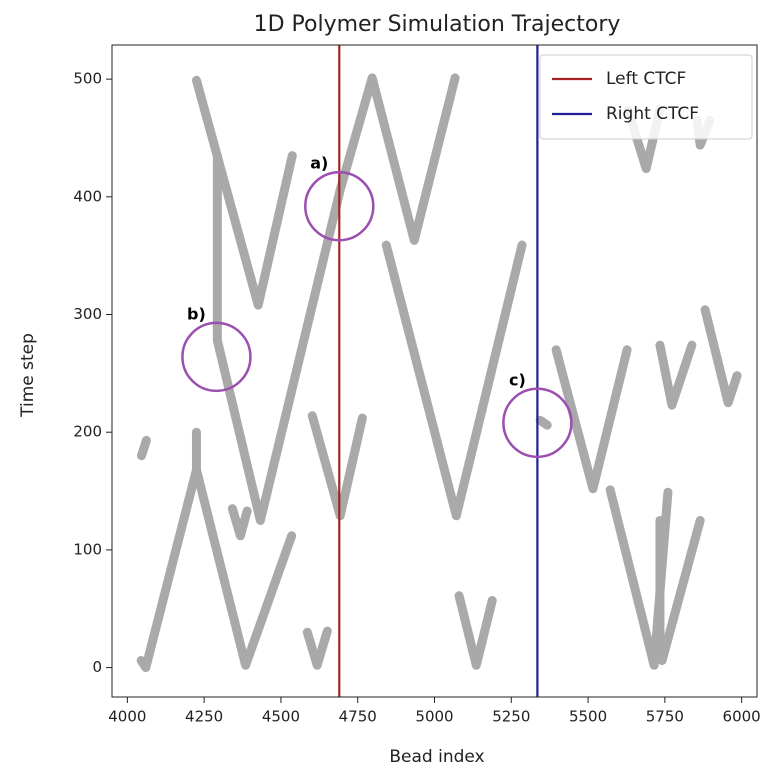 This screenshot has height=768, width=761. What do you see at coordinates (588, 717) in the screenshot?
I see `x-tick-label: 5500` at bounding box center [588, 717].